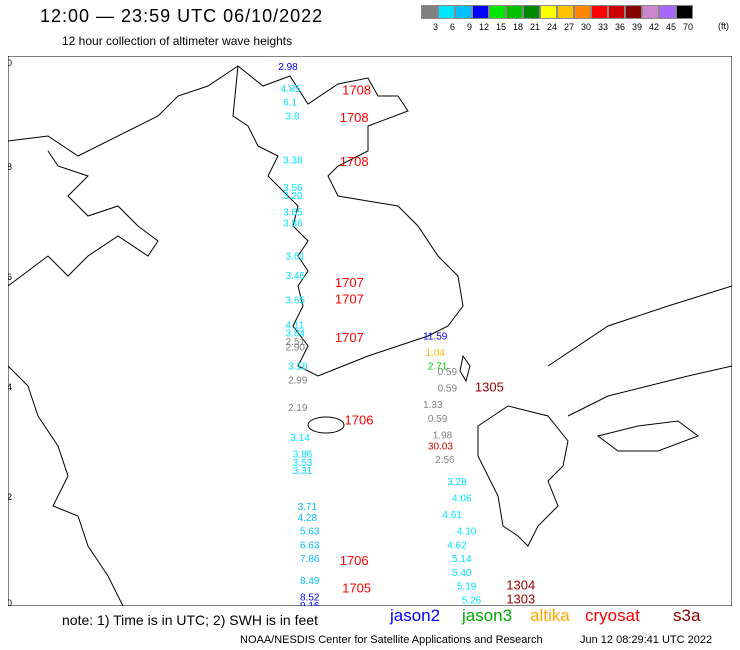 This screenshot has width=740, height=650. What do you see at coordinates (298, 408) in the screenshot?
I see `wave-height-value: 2.19` at bounding box center [298, 408].